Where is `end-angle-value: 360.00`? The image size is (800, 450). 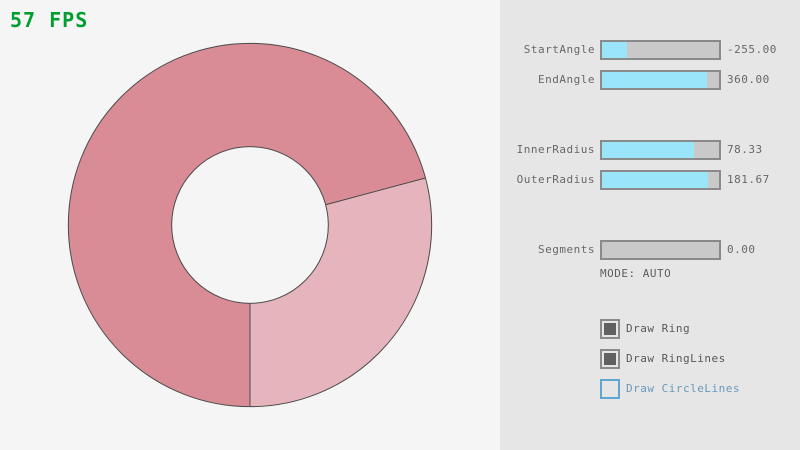 end-angle-value: 360.00 is located at coordinates (748, 79).